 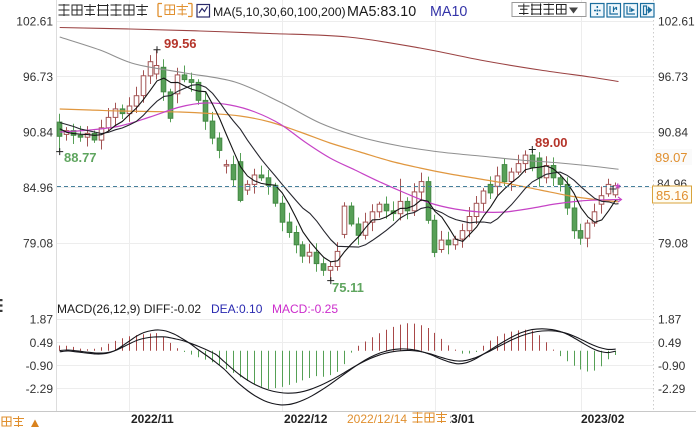 I want to click on svg-text: 2022/12/14, so click(x=377, y=419).